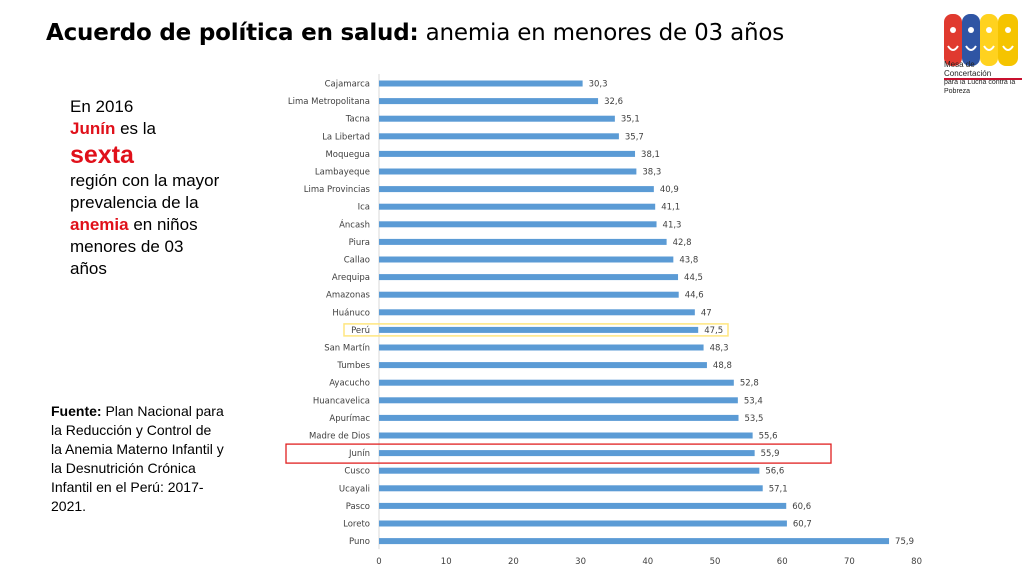  I want to click on title-bold: Acuerdo de política en salud:, so click(232, 33).